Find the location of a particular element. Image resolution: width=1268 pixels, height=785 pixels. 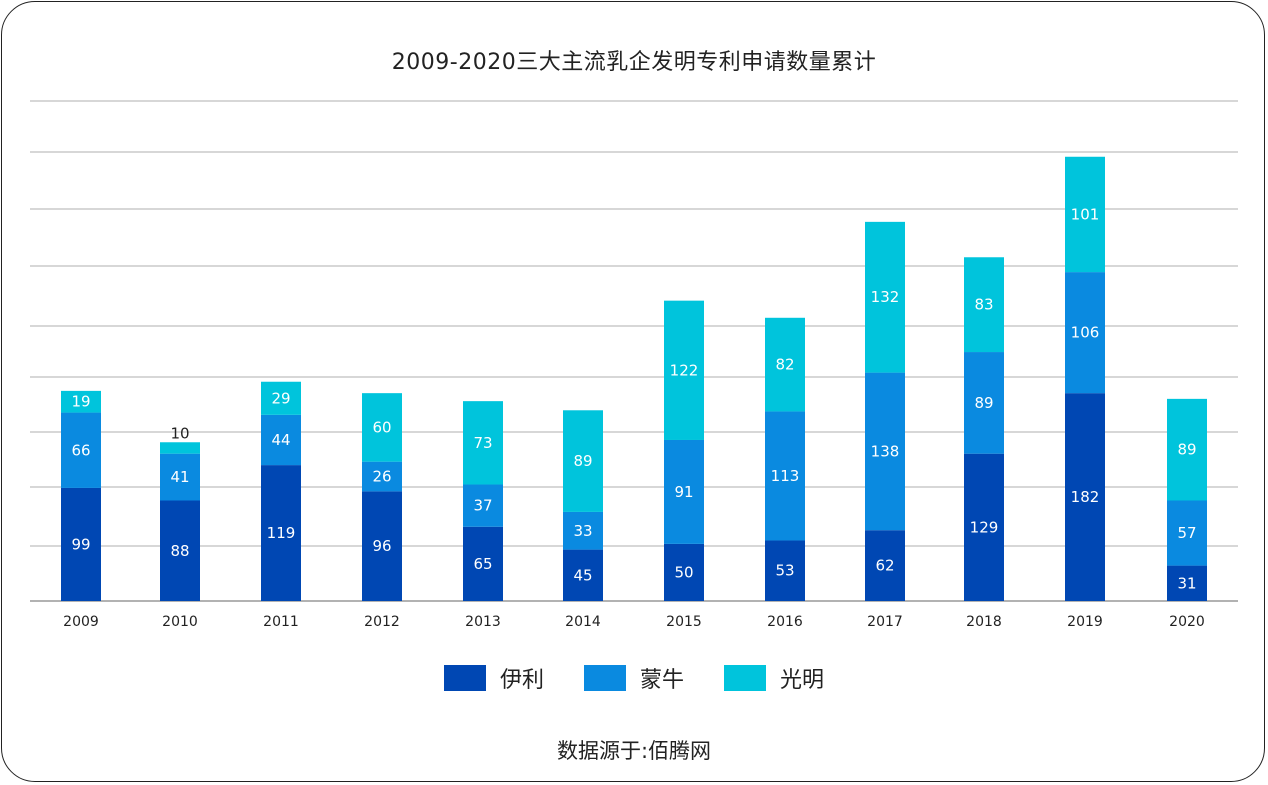

data-label-guangming-2019: 101 is located at coordinates (1085, 214).